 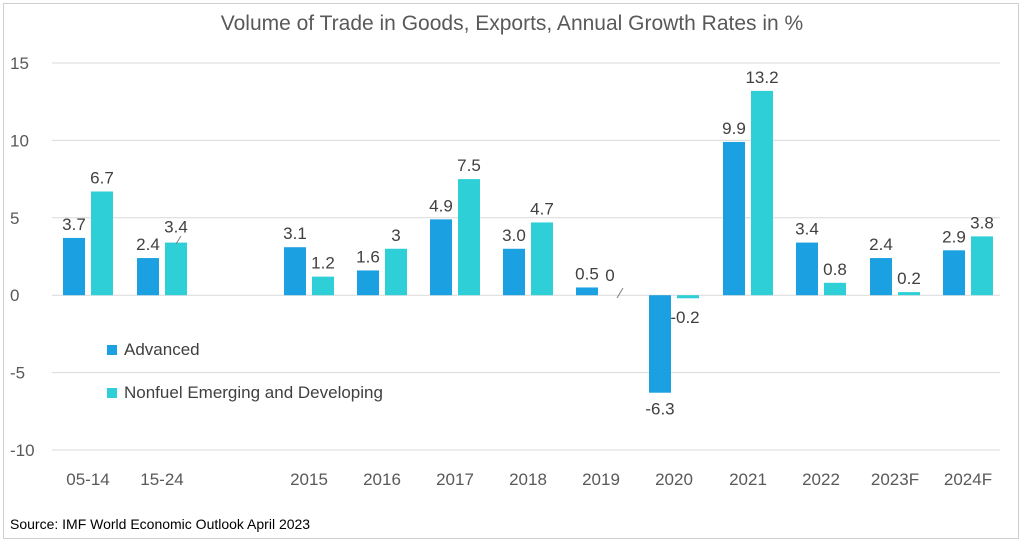 What do you see at coordinates (954, 236) in the screenshot?
I see `data-label: 2.9` at bounding box center [954, 236].